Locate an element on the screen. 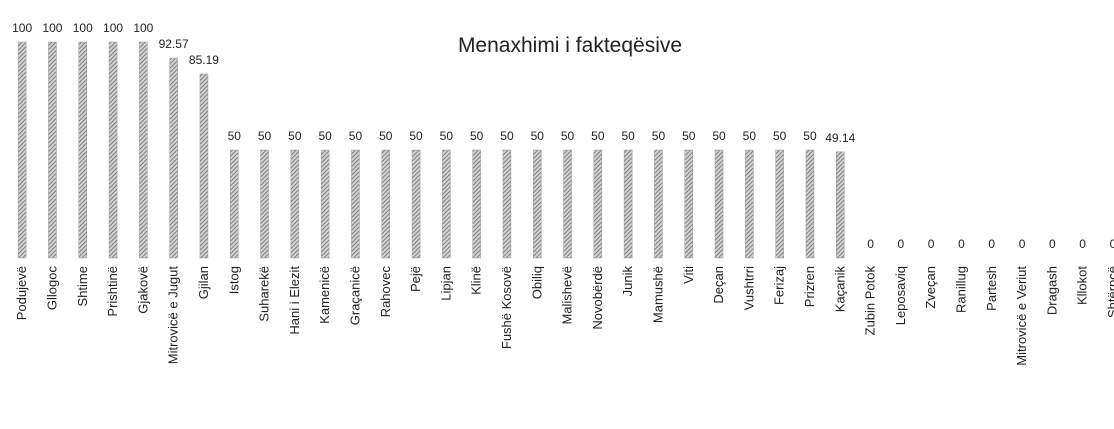 The width and height of the screenshot is (1114, 429). x-tick-label: Junik is located at coordinates (627, 281).